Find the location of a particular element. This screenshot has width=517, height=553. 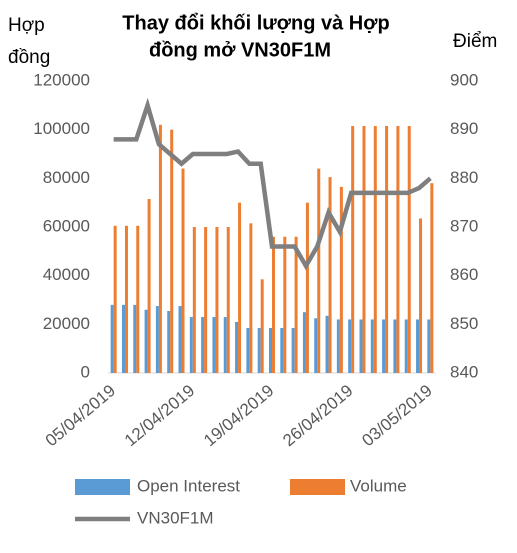

y2-tick-label: 850 is located at coordinates (464, 323).